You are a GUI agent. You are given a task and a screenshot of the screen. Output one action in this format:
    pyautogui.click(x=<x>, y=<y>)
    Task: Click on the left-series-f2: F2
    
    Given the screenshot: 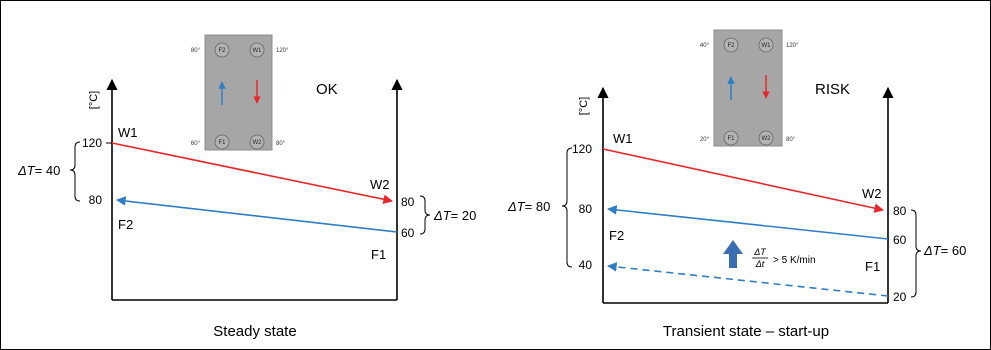 What is the action you would take?
    pyautogui.click(x=125, y=224)
    